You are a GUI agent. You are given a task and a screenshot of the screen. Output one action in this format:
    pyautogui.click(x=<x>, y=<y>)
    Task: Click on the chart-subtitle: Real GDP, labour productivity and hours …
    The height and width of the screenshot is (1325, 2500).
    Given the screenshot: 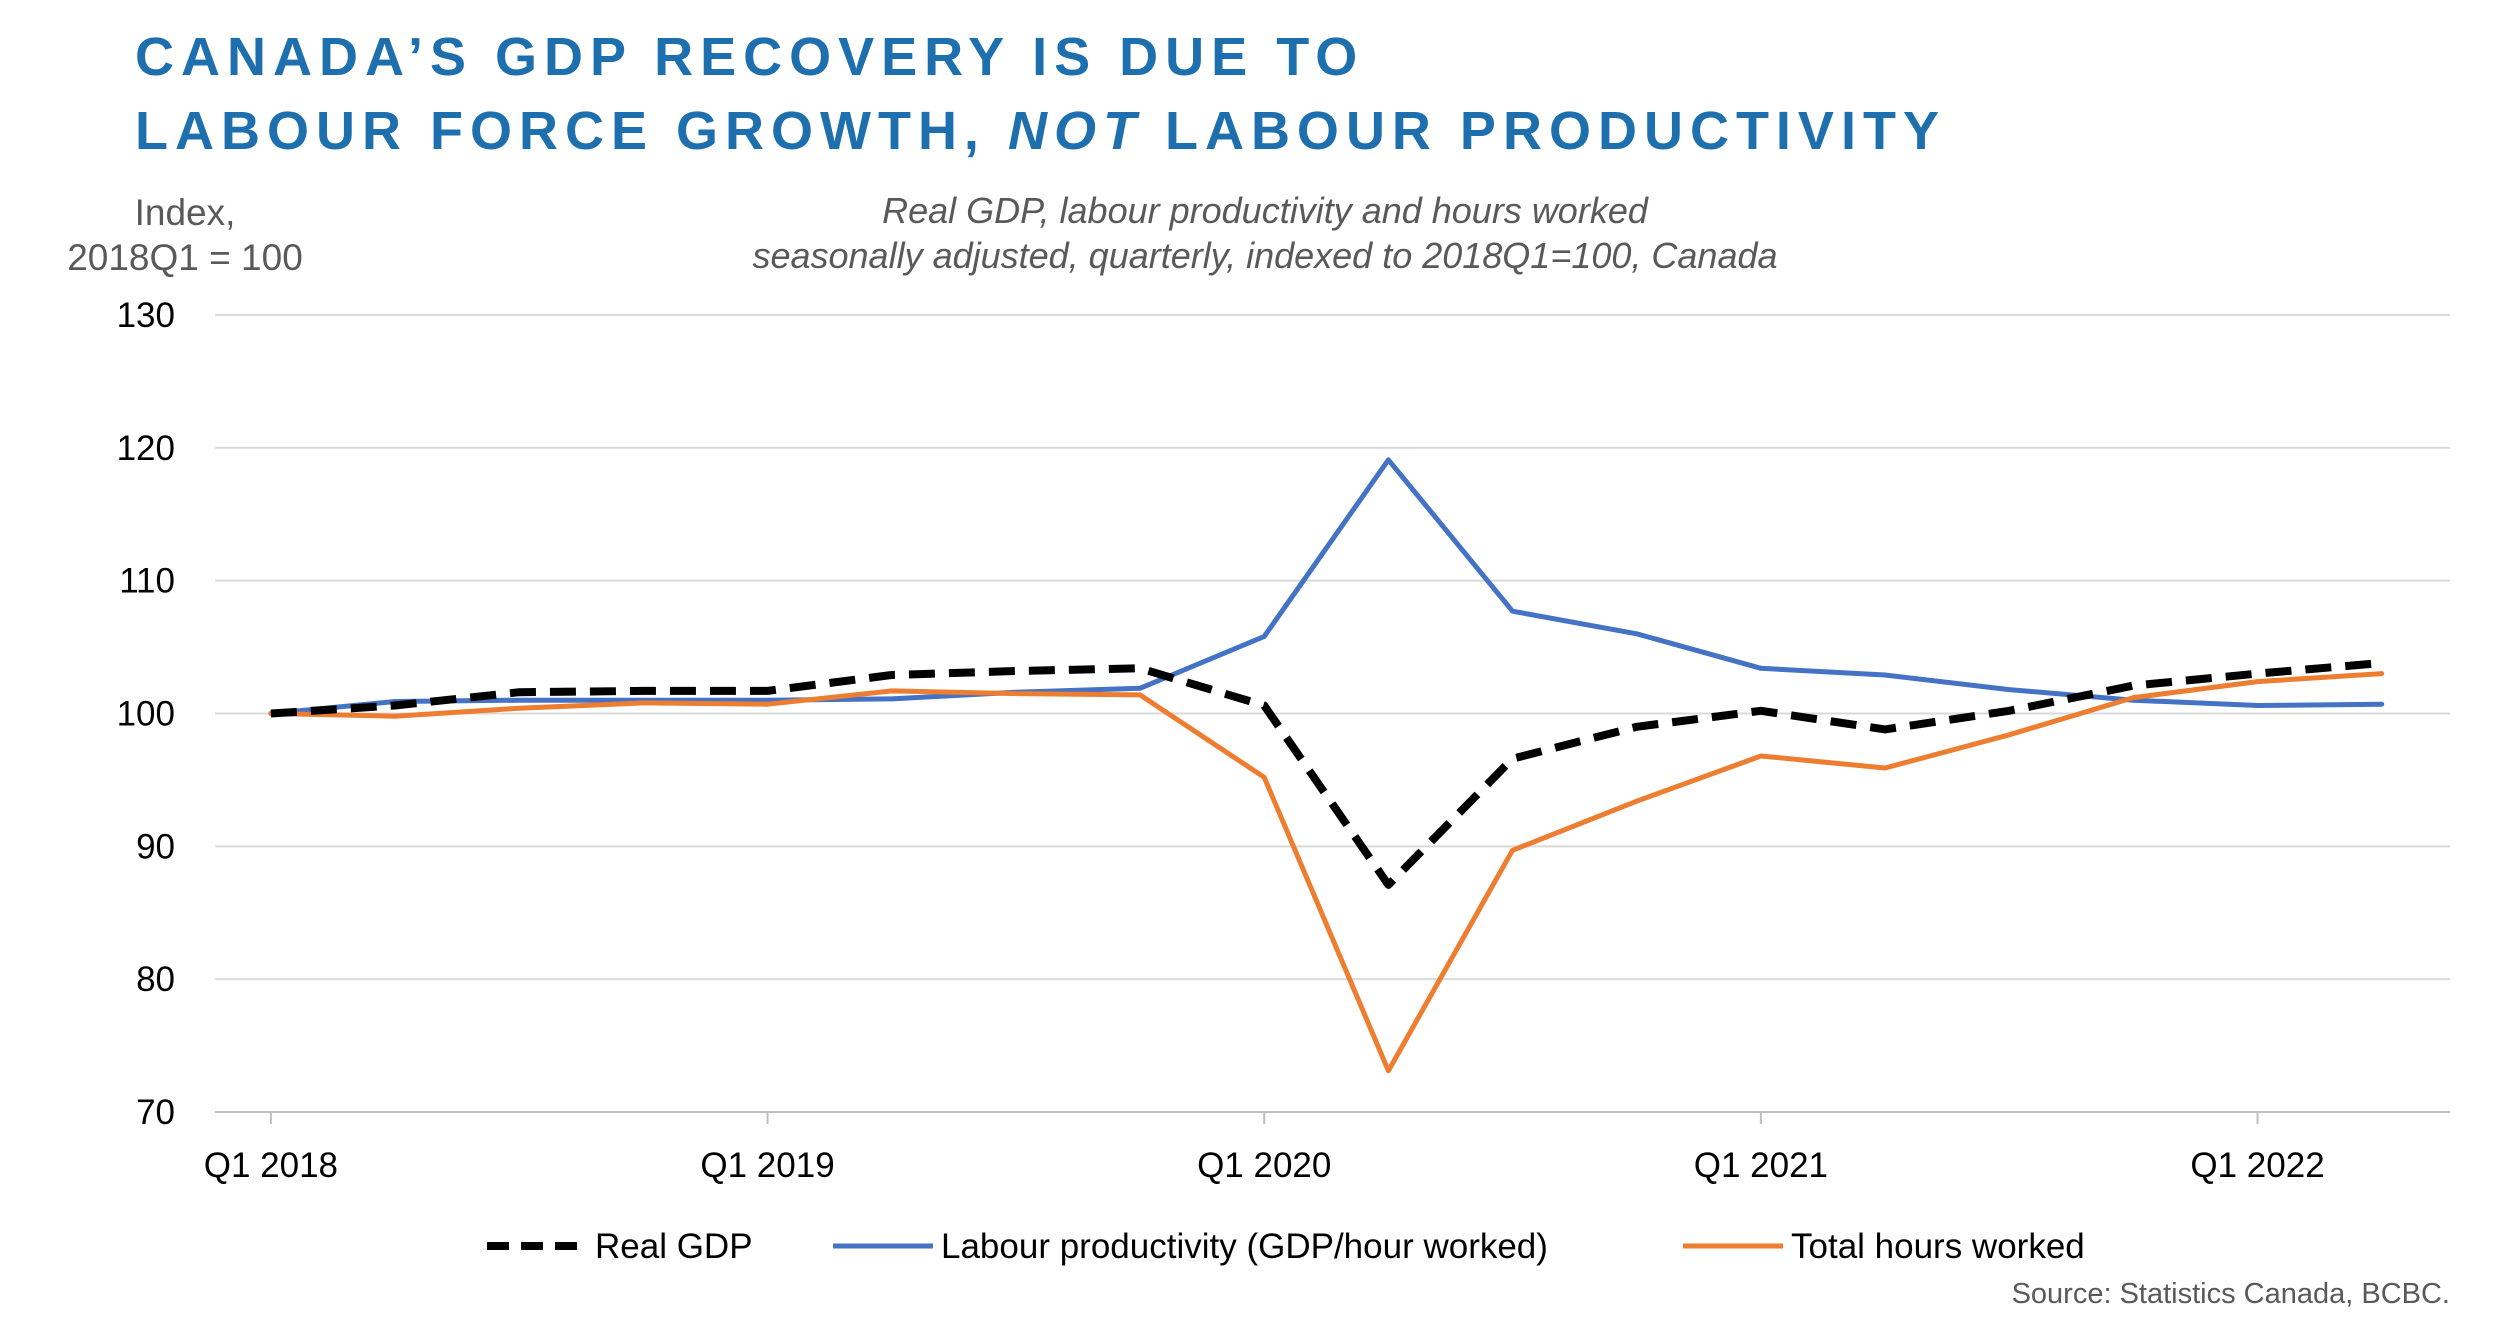 What is the action you would take?
    pyautogui.click(x=1265, y=233)
    